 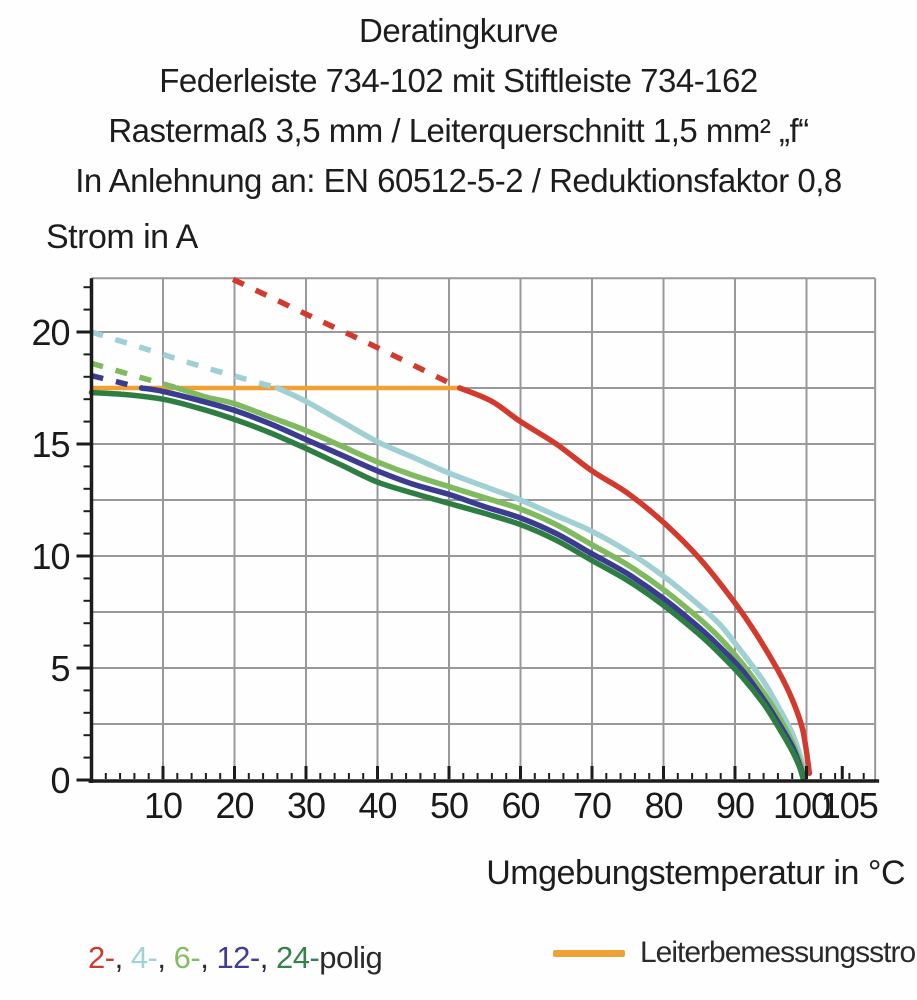 I want to click on x-tick-label-70: 70, so click(x=592, y=805).